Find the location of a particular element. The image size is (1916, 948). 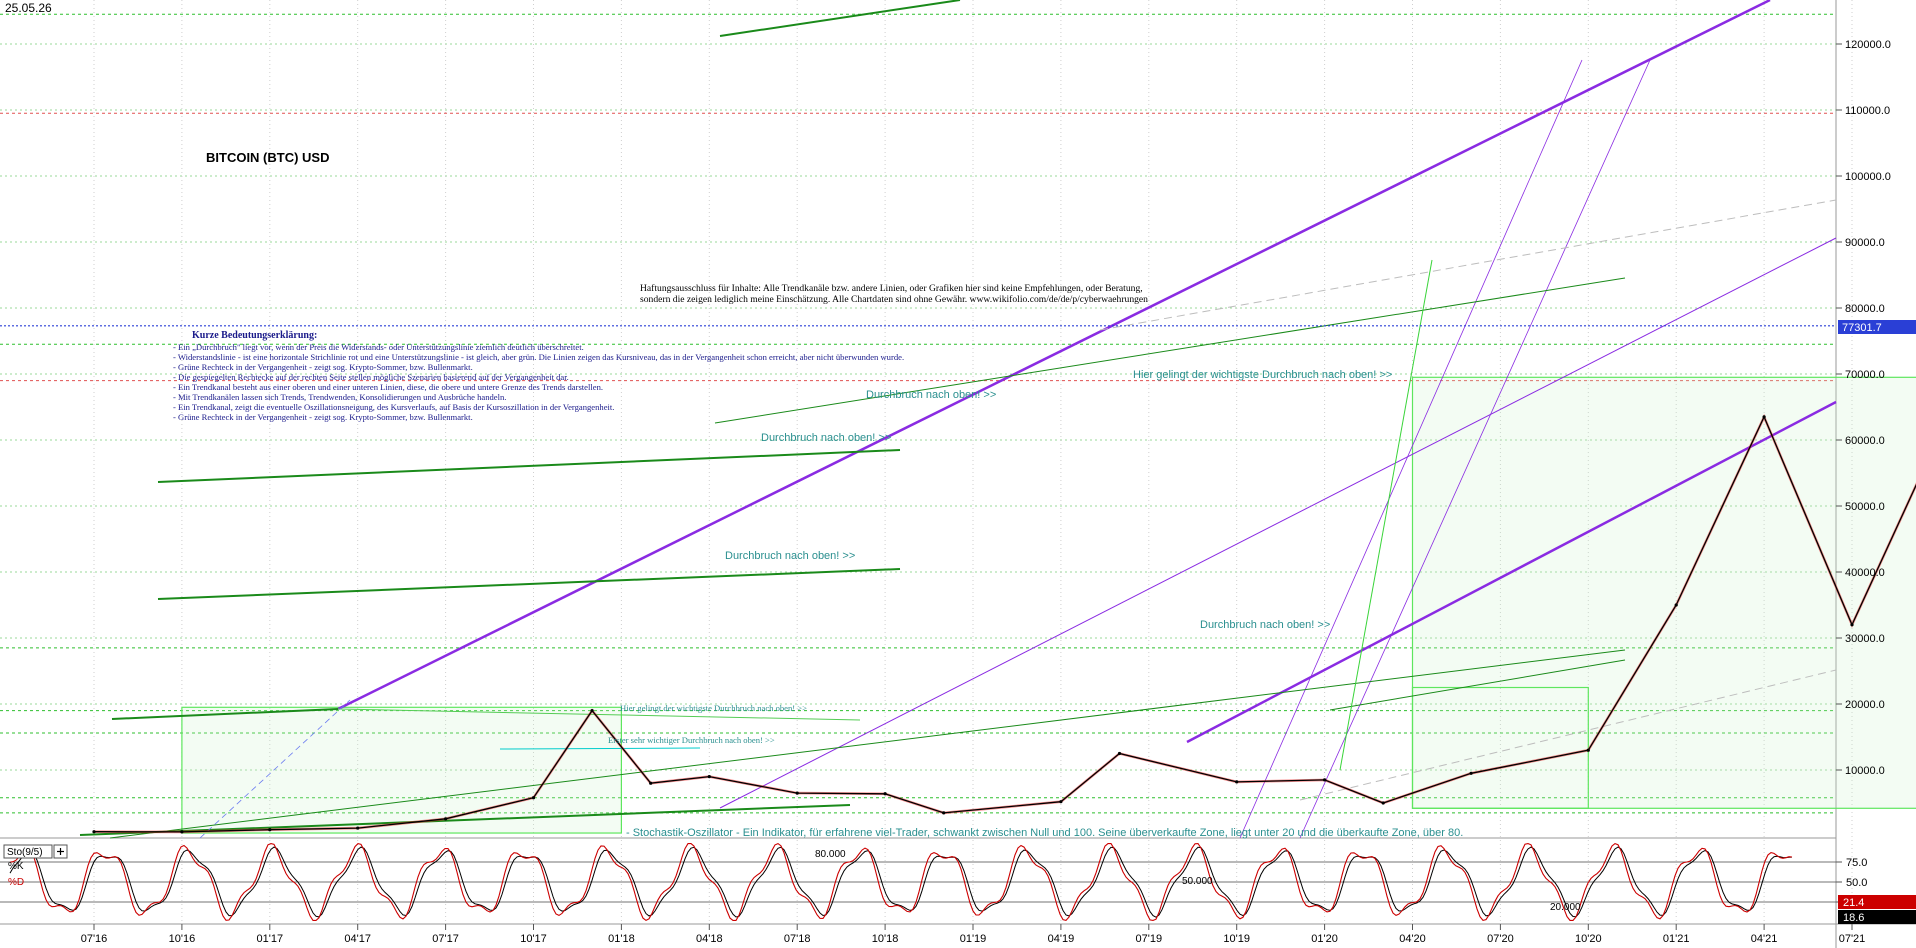

x-tick-label-5: 10'17 is located at coordinates (533, 939).